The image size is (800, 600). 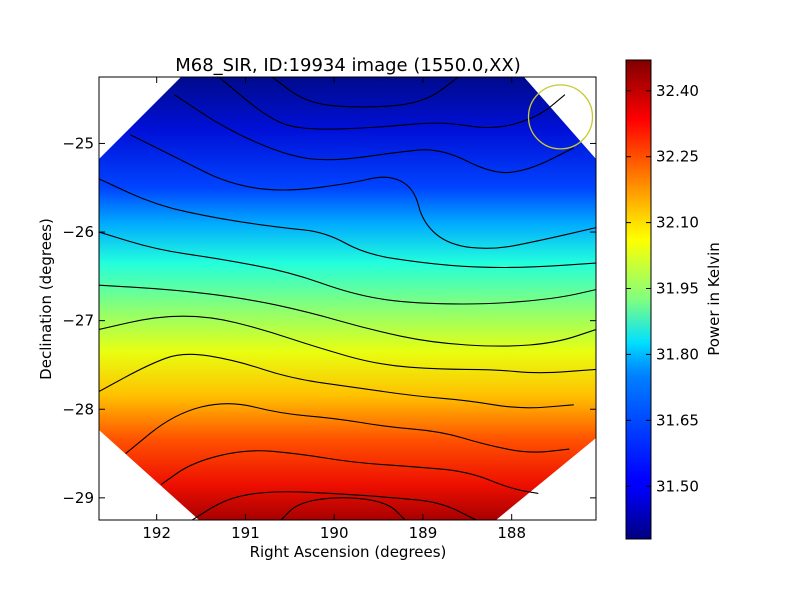 I want to click on y-tick-label: −26, so click(x=78, y=232).